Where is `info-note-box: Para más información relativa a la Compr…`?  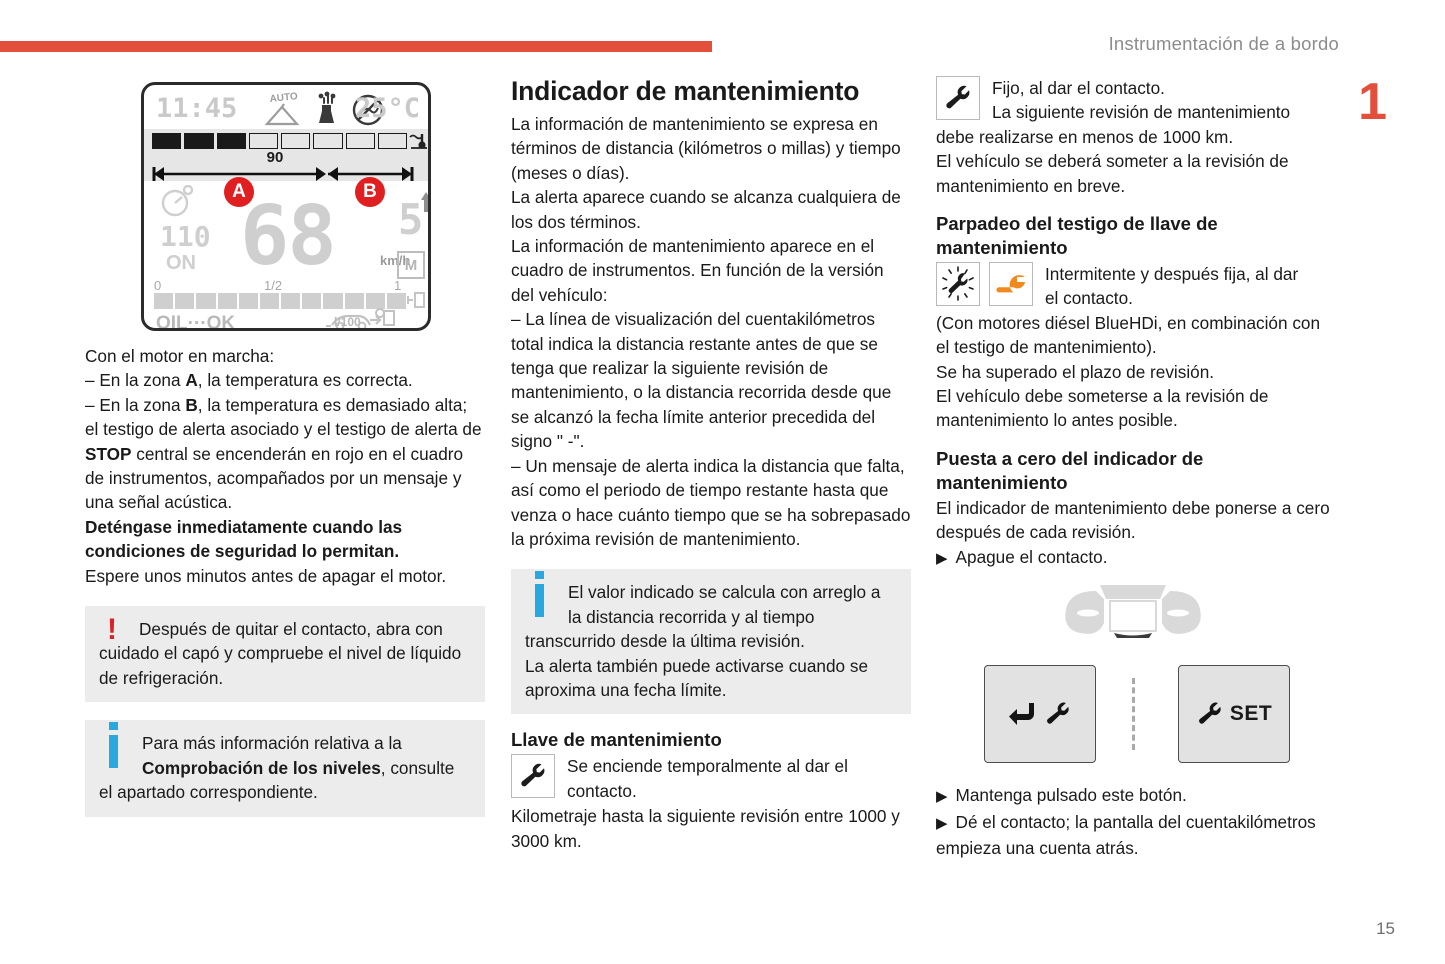 info-note-box: Para más información relativa a la Compr… is located at coordinates (285, 768).